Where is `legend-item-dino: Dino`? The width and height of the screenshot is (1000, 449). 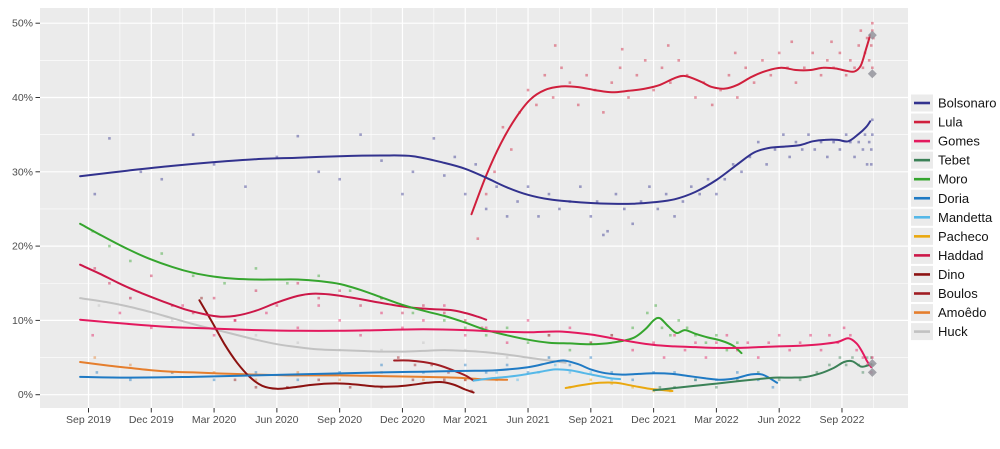
legend-item-dino: Dino is located at coordinates (938, 274).